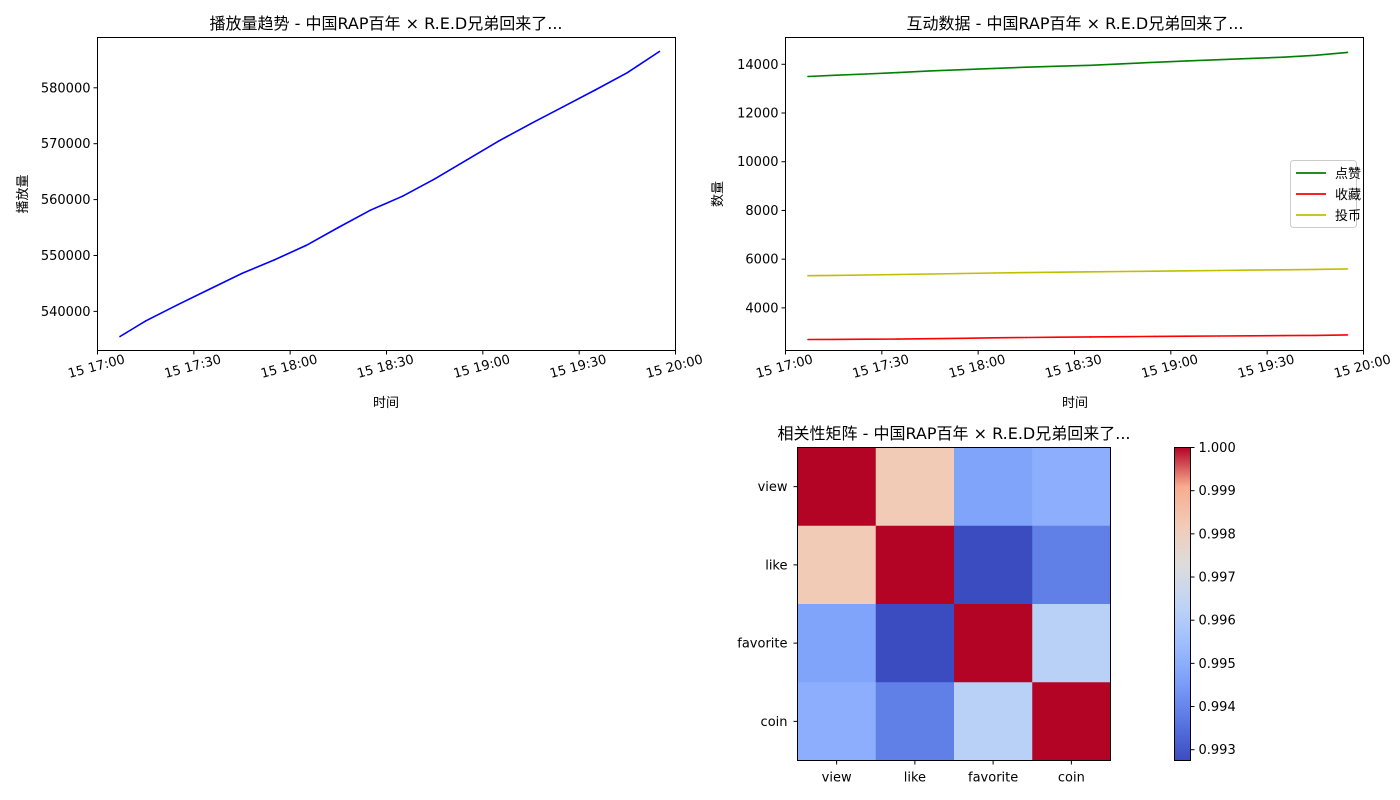 This screenshot has width=1400, height=800. I want to click on heatmap-frame, so click(954, 604).